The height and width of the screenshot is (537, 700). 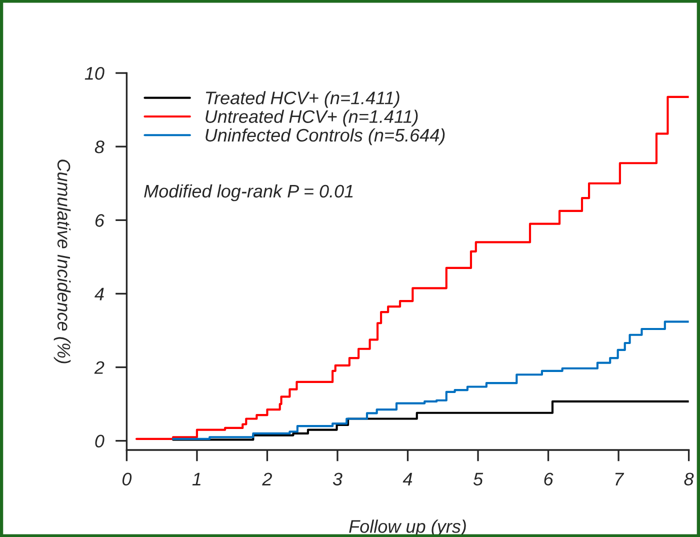 I want to click on x-tick-label: 6, so click(x=549, y=479).